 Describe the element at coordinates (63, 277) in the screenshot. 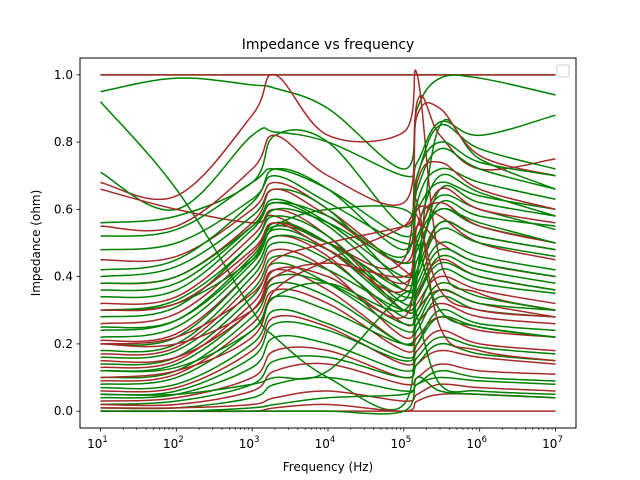

I see `y-tick-label-2: 0.4` at that location.